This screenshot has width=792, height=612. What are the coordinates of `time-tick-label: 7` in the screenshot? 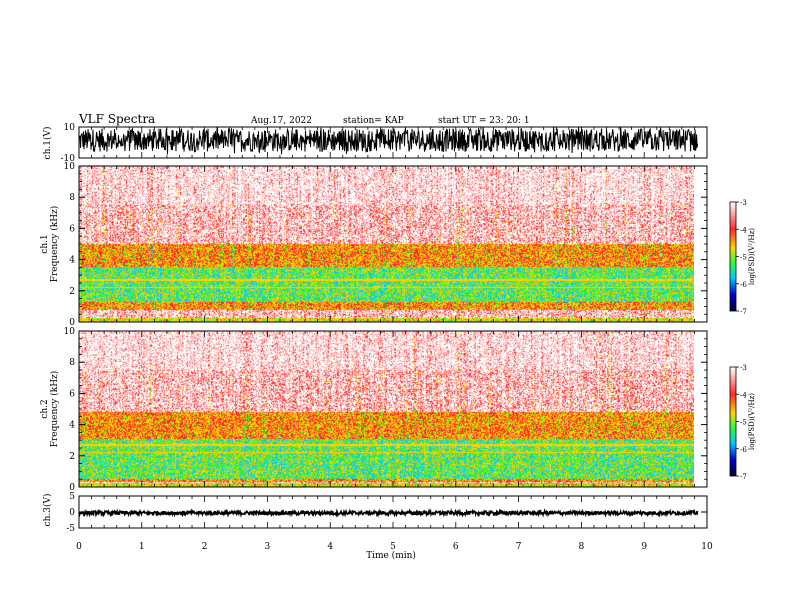 It's located at (519, 547).